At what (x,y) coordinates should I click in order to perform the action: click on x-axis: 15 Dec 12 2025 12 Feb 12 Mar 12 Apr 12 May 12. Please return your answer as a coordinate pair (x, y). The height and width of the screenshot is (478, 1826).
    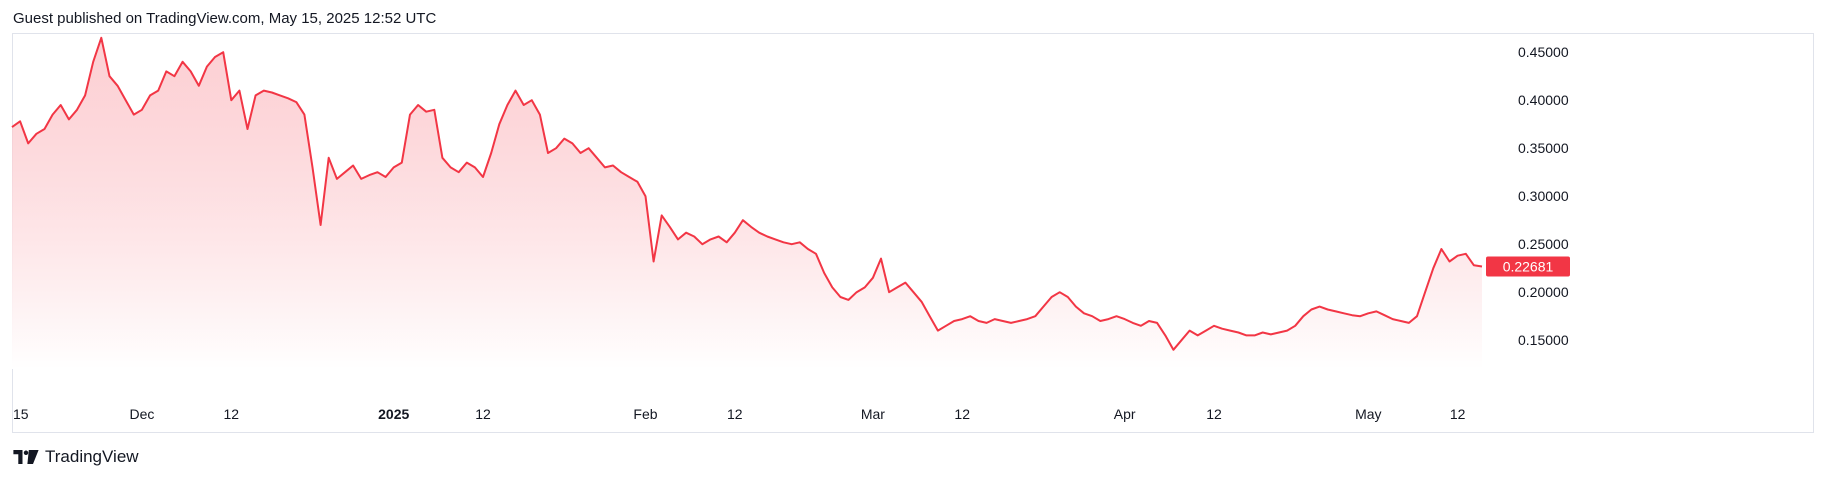
    Looking at the image, I should click on (739, 414).